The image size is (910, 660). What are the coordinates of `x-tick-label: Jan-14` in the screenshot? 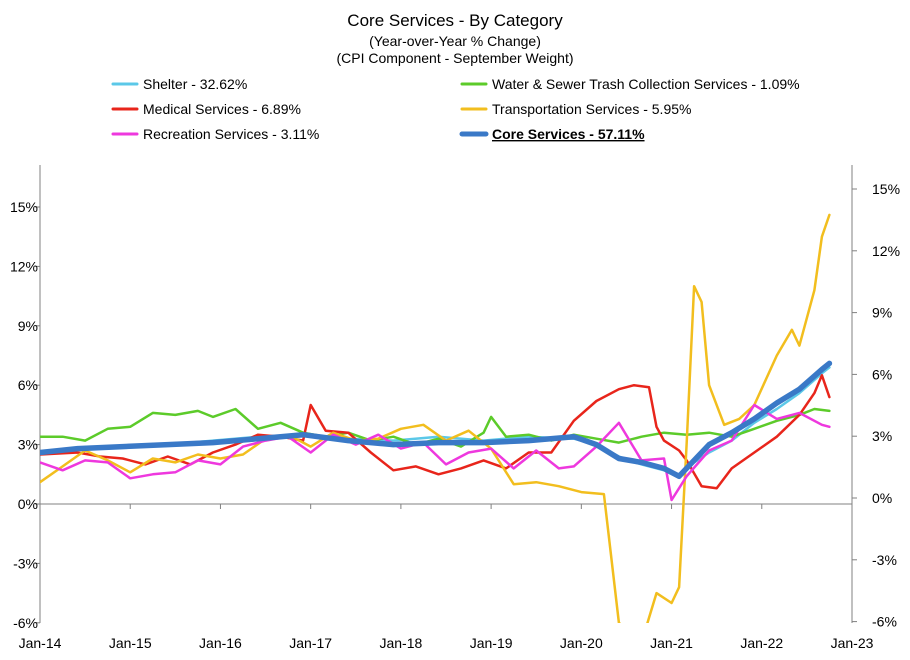 It's located at (40, 643).